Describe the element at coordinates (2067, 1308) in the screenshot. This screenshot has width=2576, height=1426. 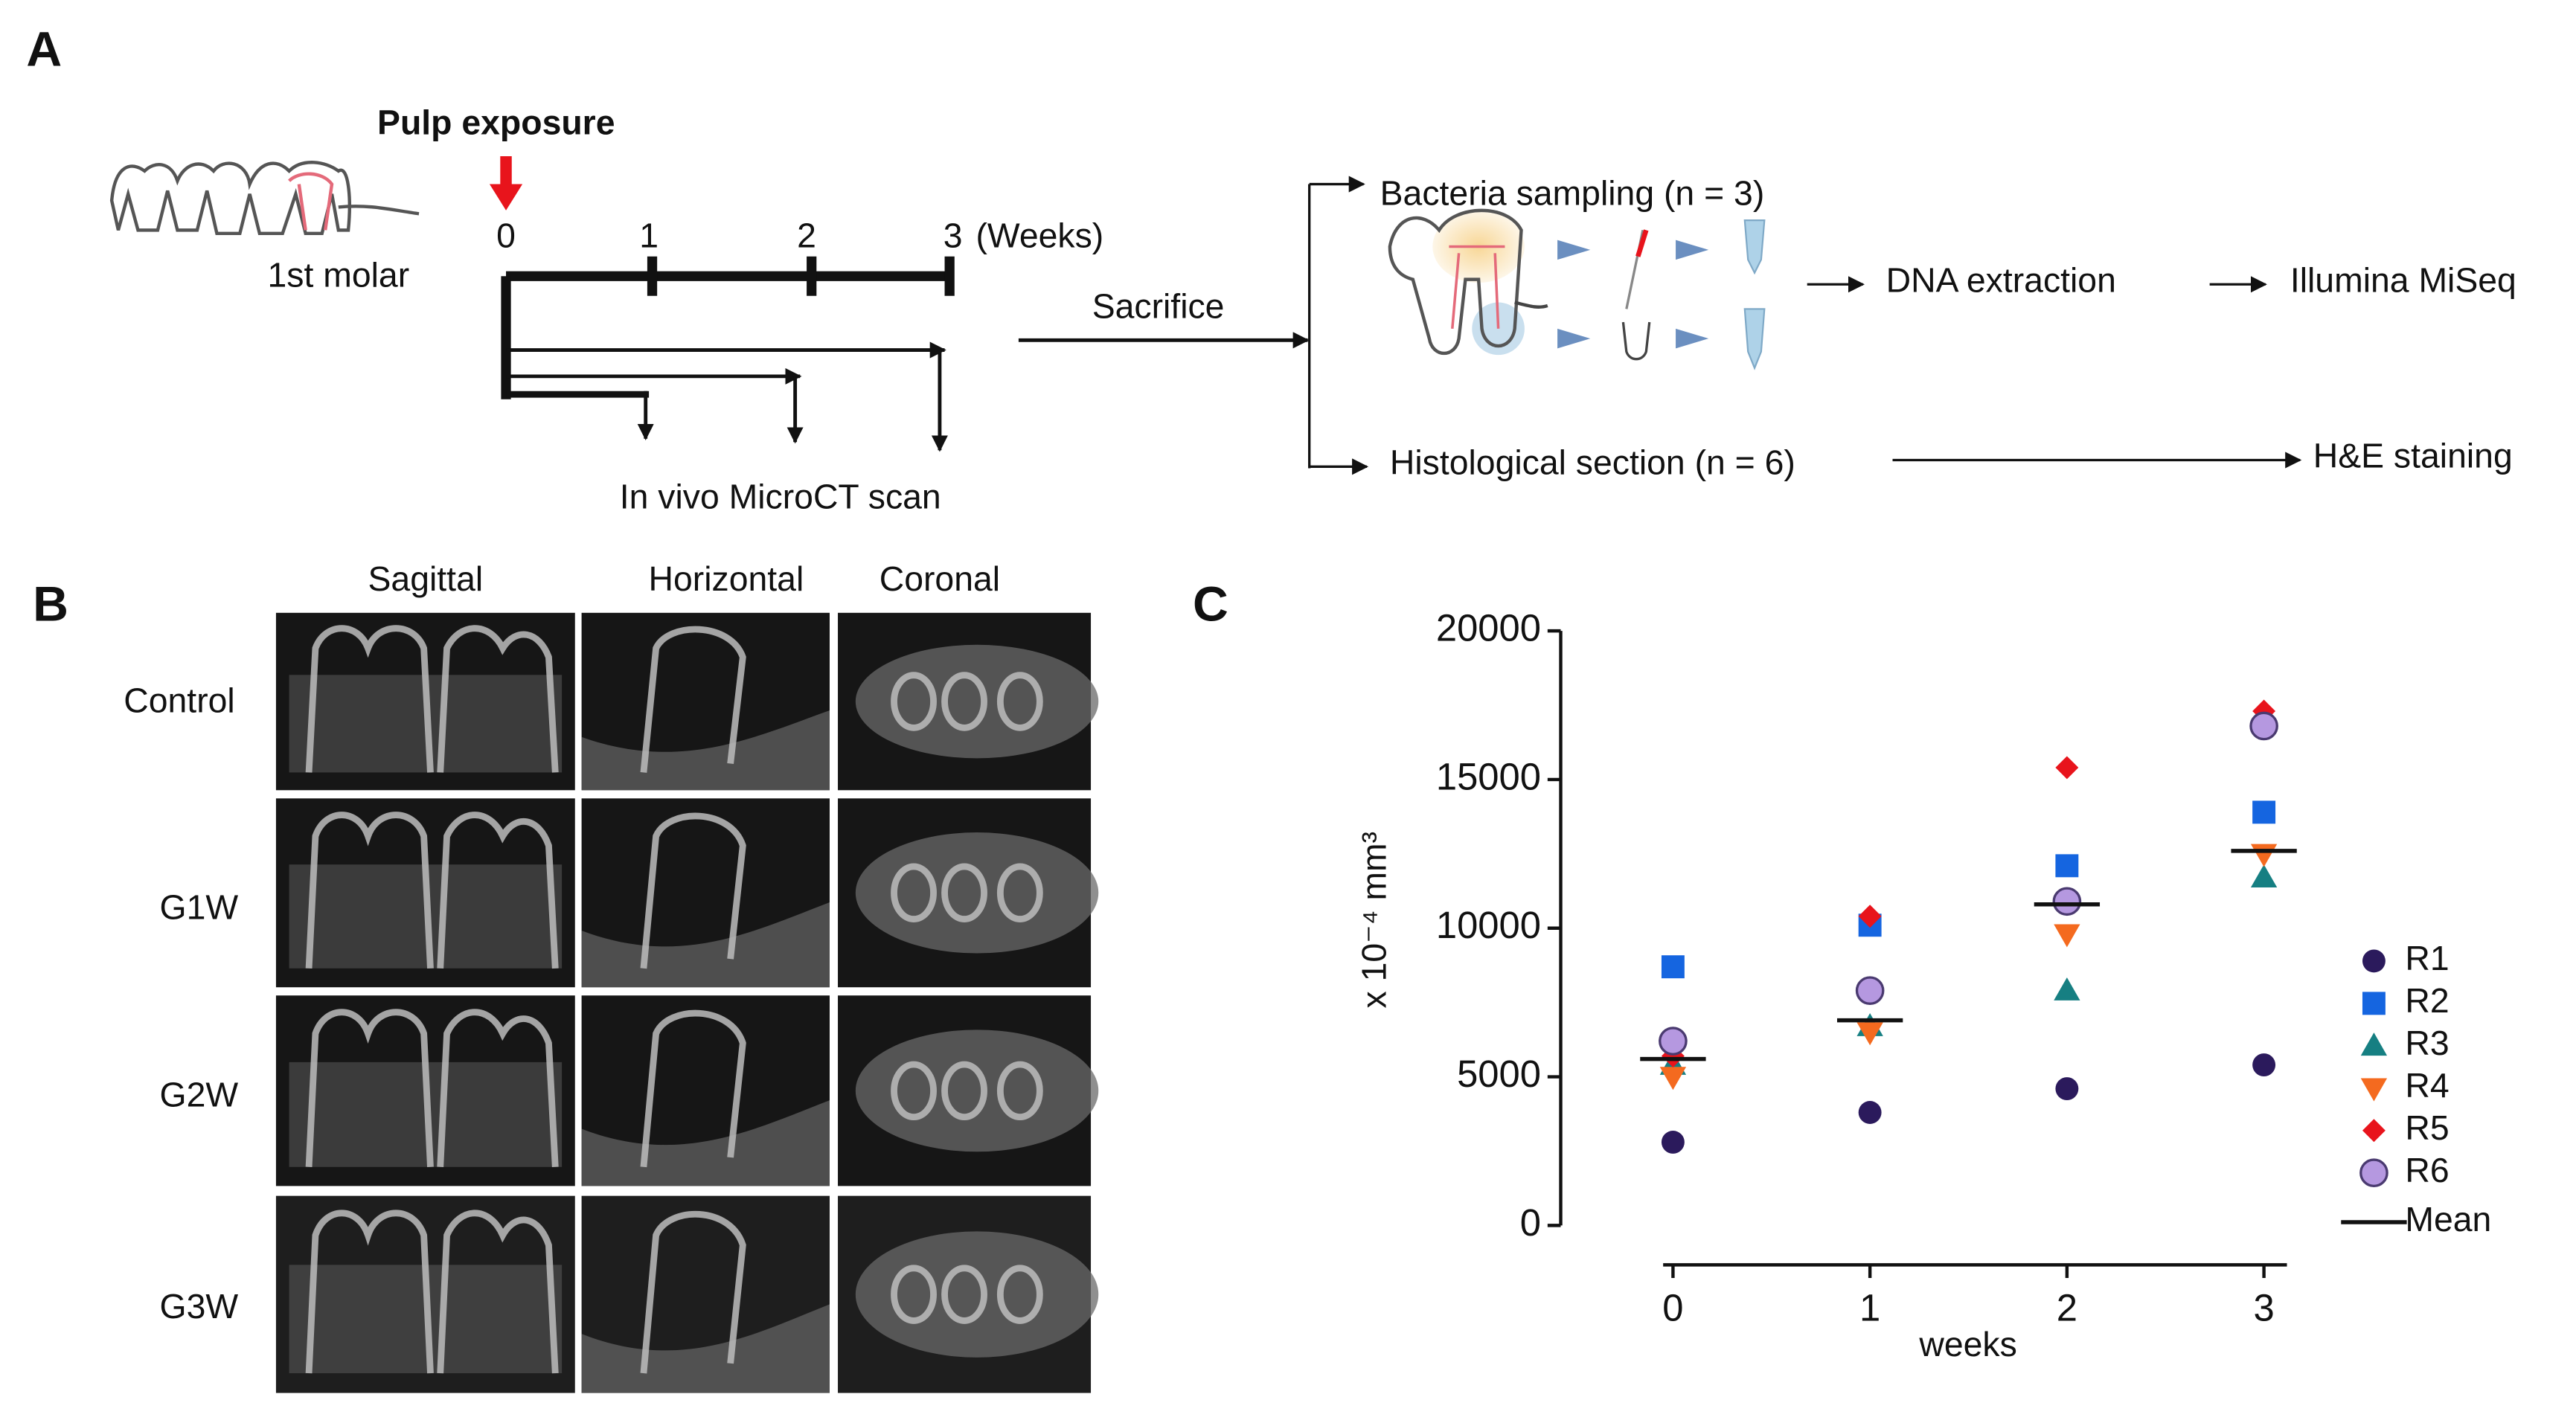
I see `x-tick-label: 2` at that location.